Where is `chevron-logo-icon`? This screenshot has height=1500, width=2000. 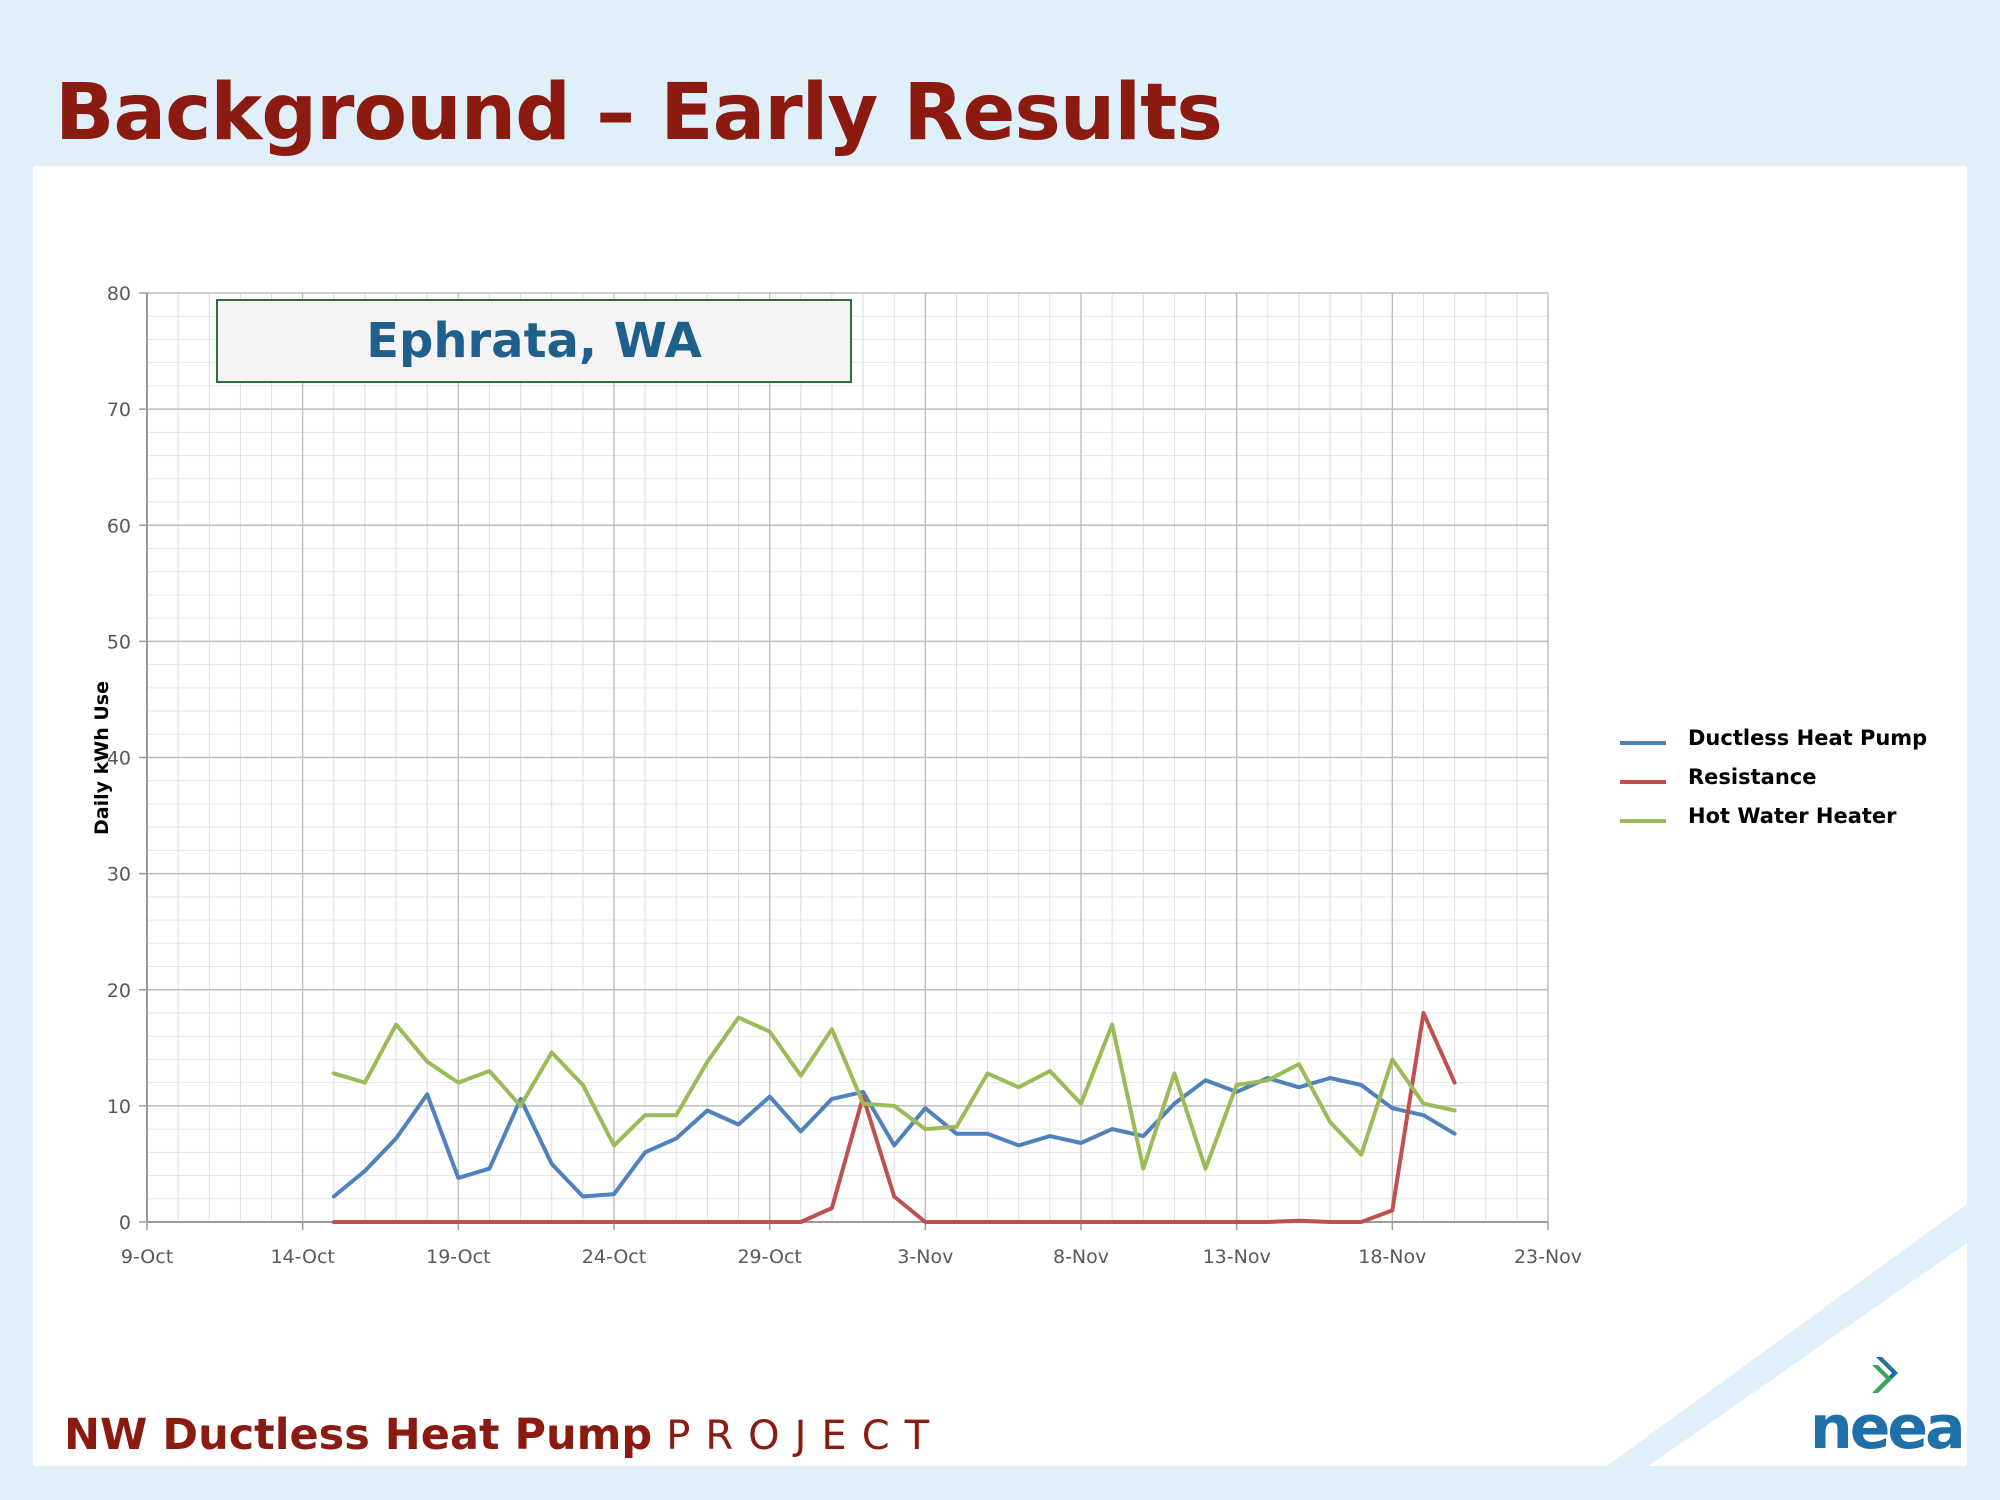 chevron-logo-icon is located at coordinates (1885, 1375).